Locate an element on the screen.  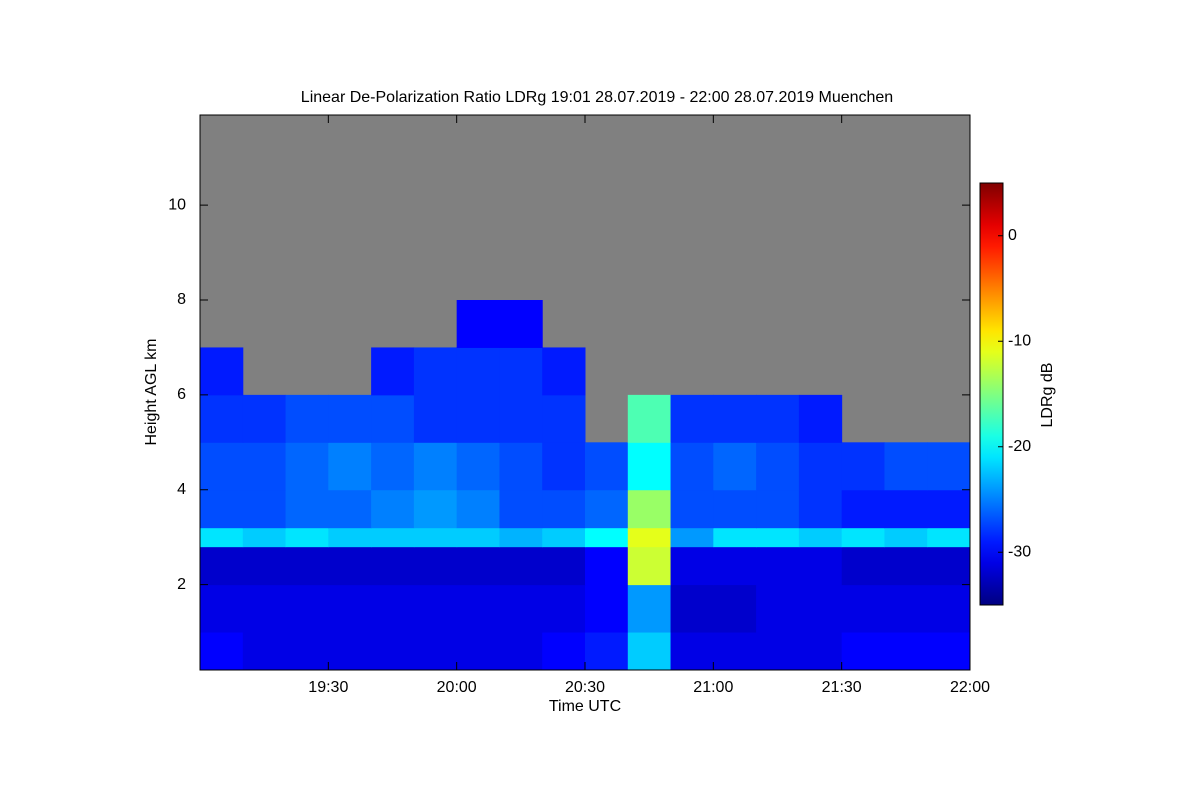
x-tick-label: 20:00 is located at coordinates (457, 687).